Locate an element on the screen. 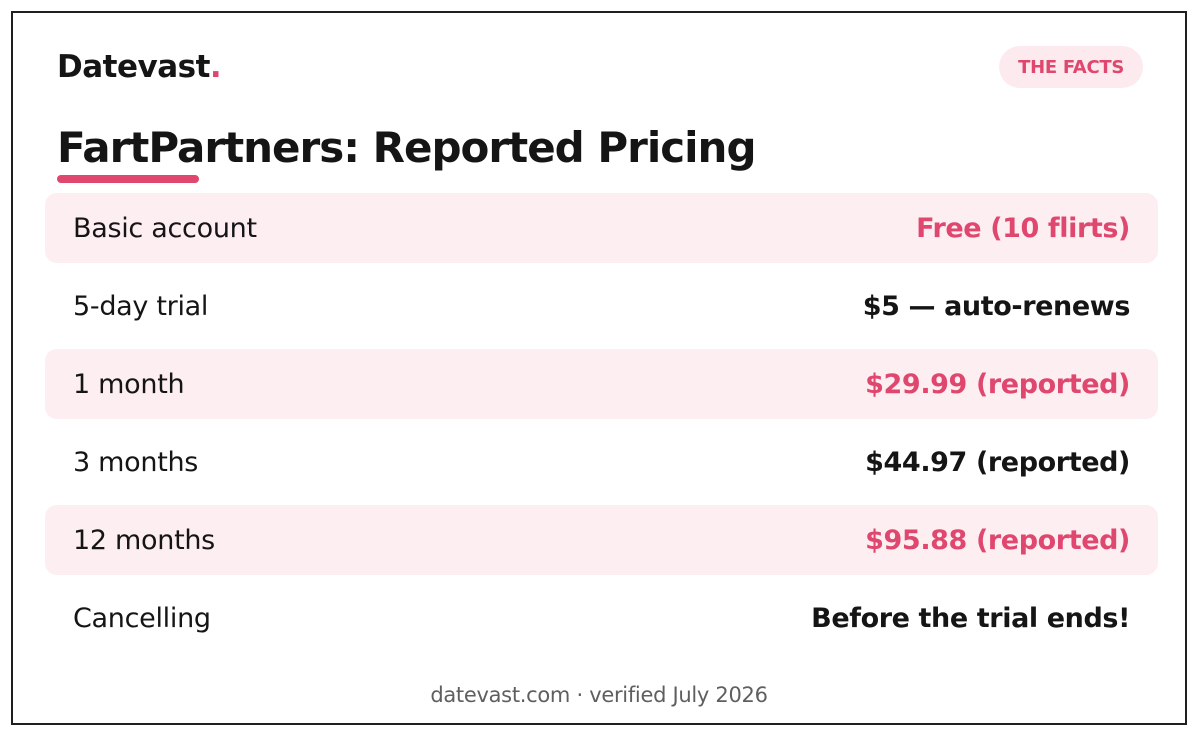 The width and height of the screenshot is (1200, 738). pricing-row-label: 1 month is located at coordinates (129, 384).